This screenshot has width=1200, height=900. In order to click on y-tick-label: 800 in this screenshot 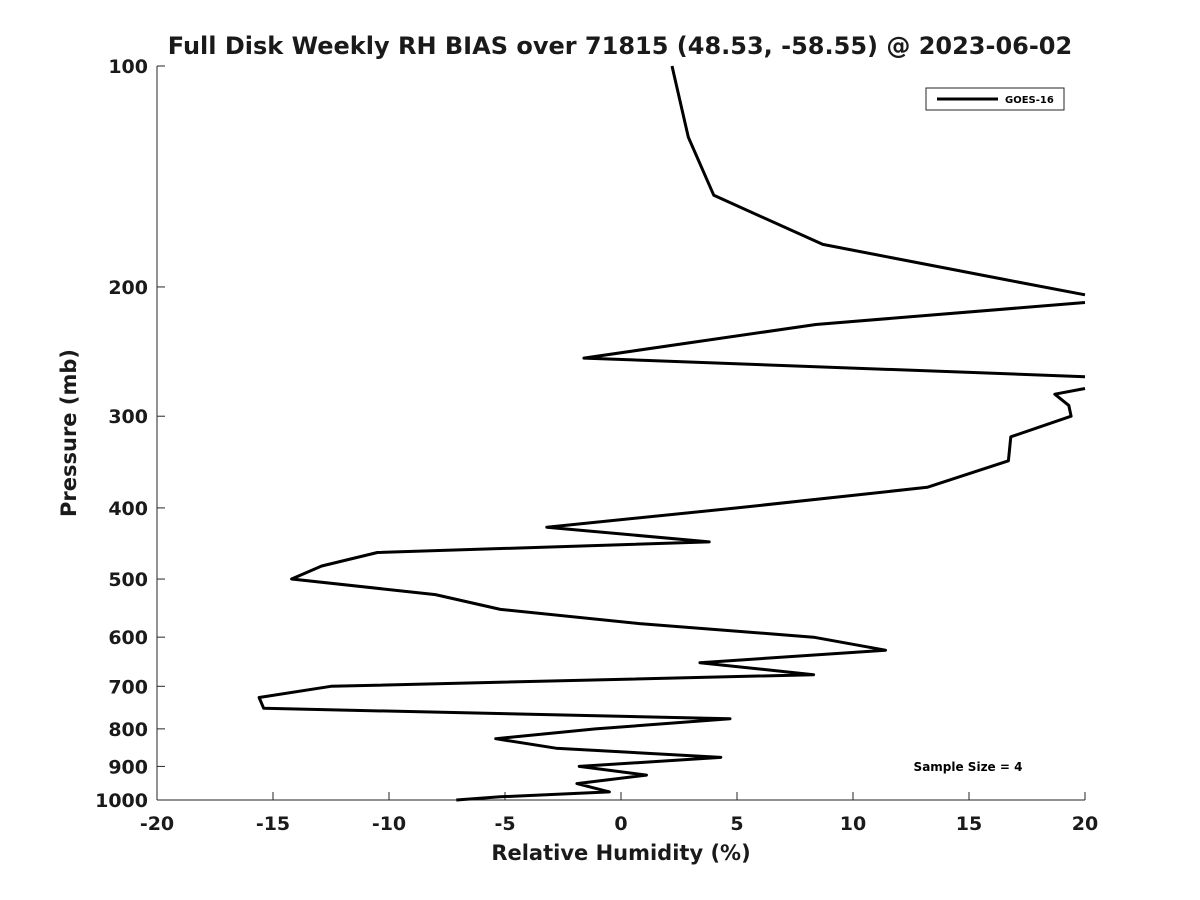, I will do `click(128, 730)`.